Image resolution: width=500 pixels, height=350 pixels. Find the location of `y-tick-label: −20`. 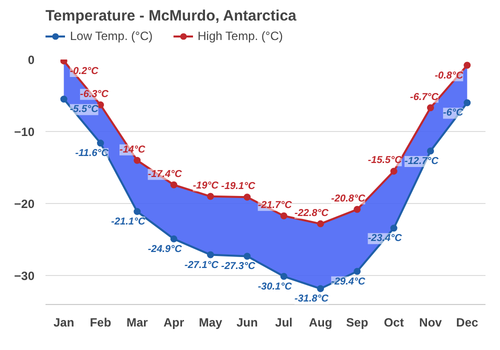

y-tick-label: −20 is located at coordinates (24, 204).